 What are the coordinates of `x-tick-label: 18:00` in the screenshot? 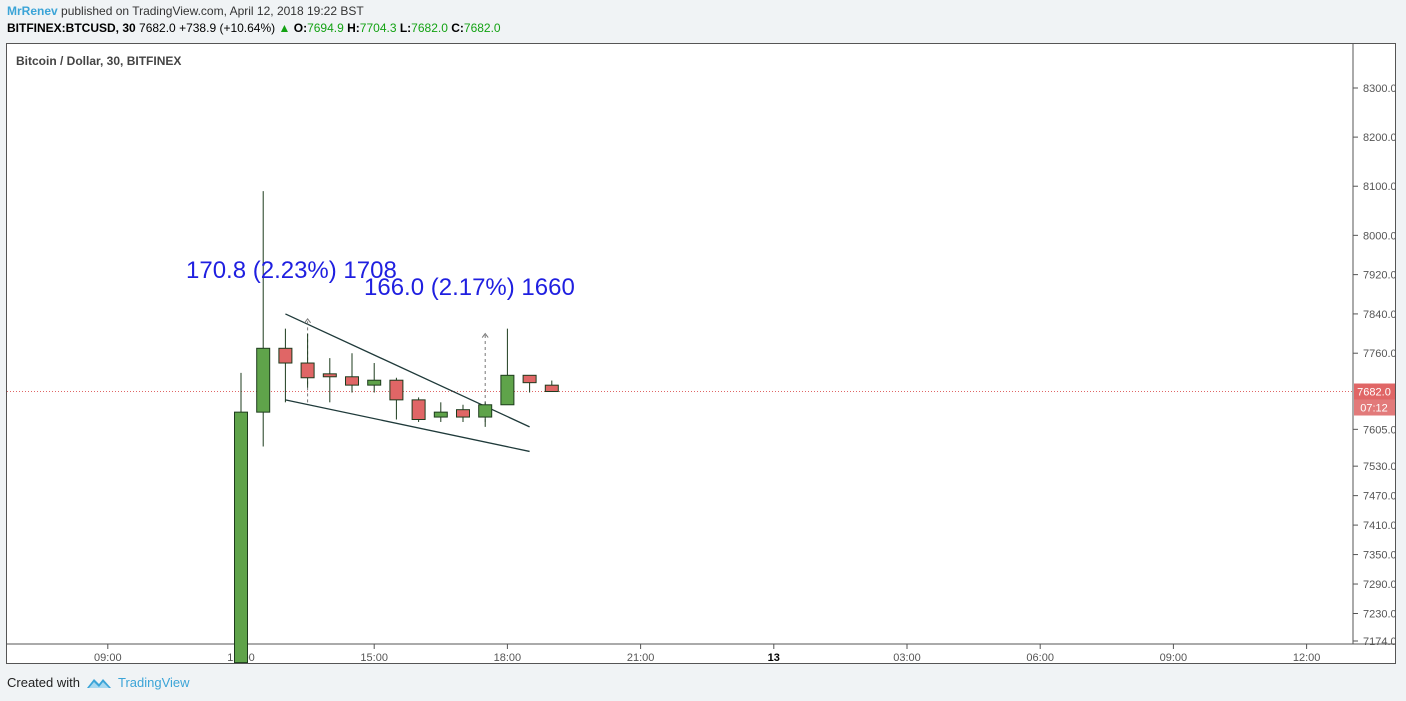 It's located at (508, 657).